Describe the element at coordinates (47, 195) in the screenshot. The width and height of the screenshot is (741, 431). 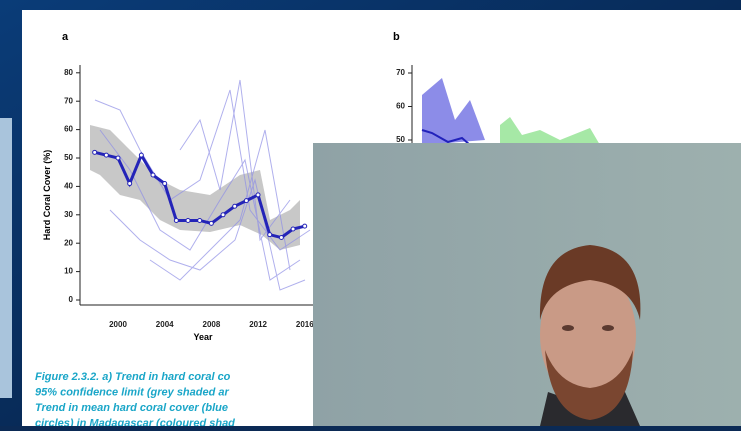
I see `y-axis-label: Hard Coral Cover (%)` at that location.